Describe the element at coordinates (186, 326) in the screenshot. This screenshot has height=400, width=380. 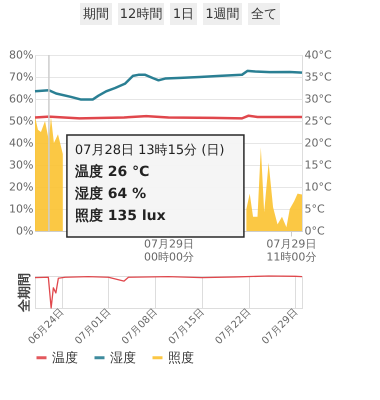
I see `x-tick-label: 07月15日` at that location.